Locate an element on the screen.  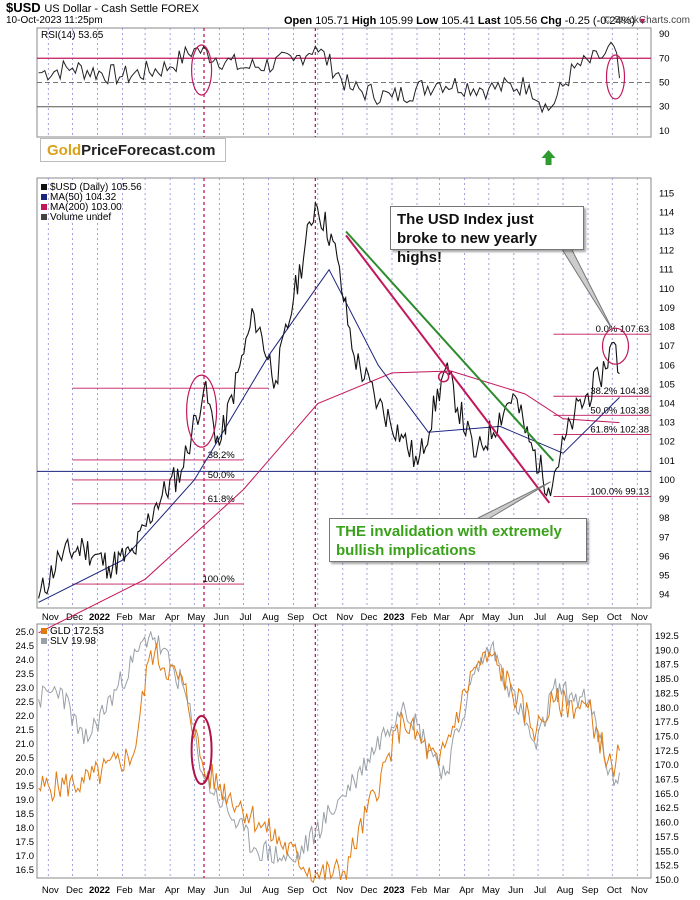
usd-y-tick: 95 is located at coordinates (664, 576).